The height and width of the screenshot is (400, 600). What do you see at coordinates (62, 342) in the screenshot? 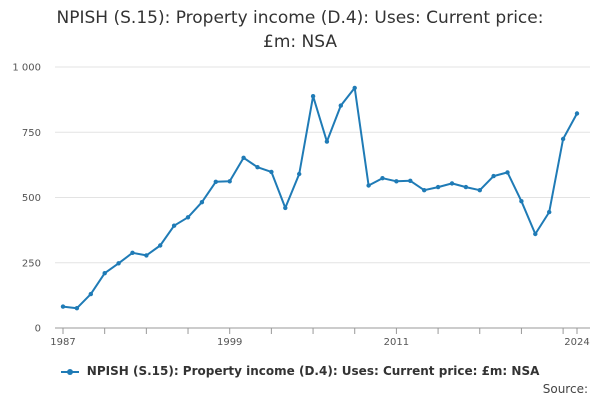
I see `x-tick-label: 1987` at bounding box center [62, 342].